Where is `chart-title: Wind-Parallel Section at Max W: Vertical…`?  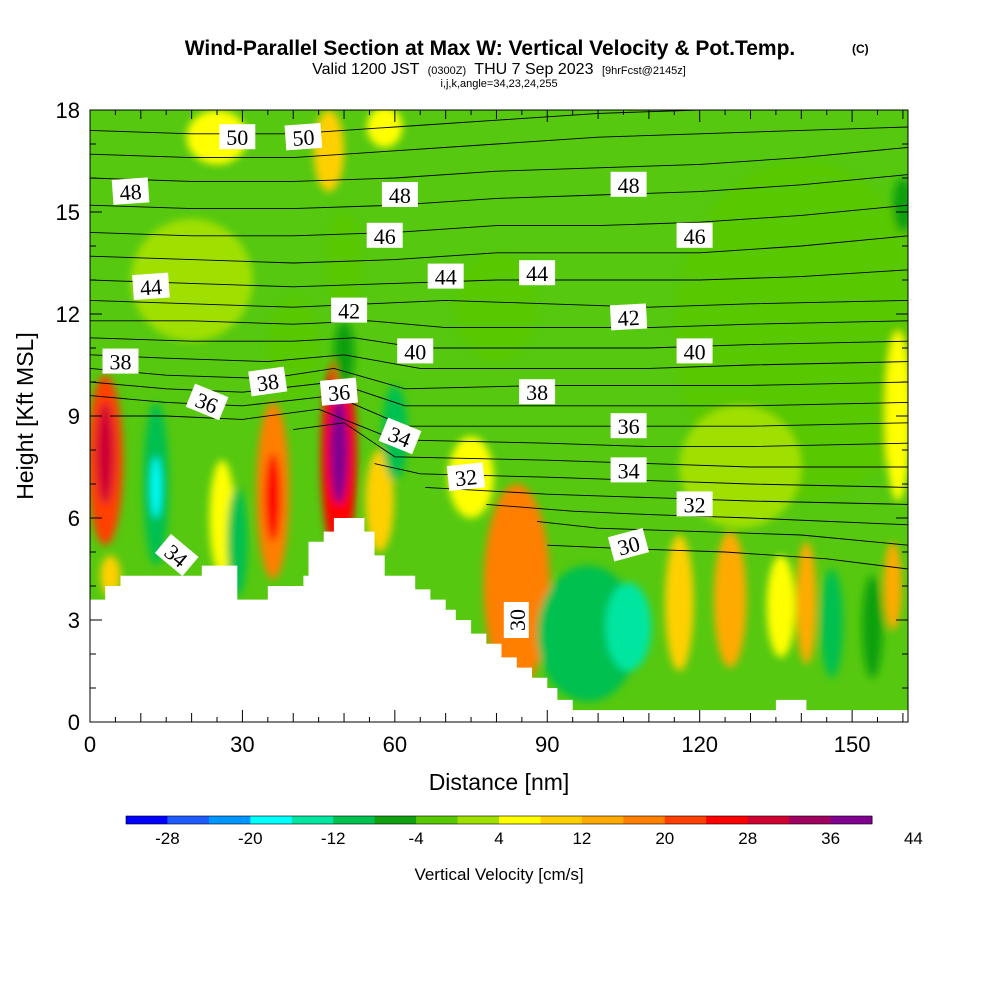 chart-title: Wind-Parallel Section at Max W: Vertical… is located at coordinates (490, 48).